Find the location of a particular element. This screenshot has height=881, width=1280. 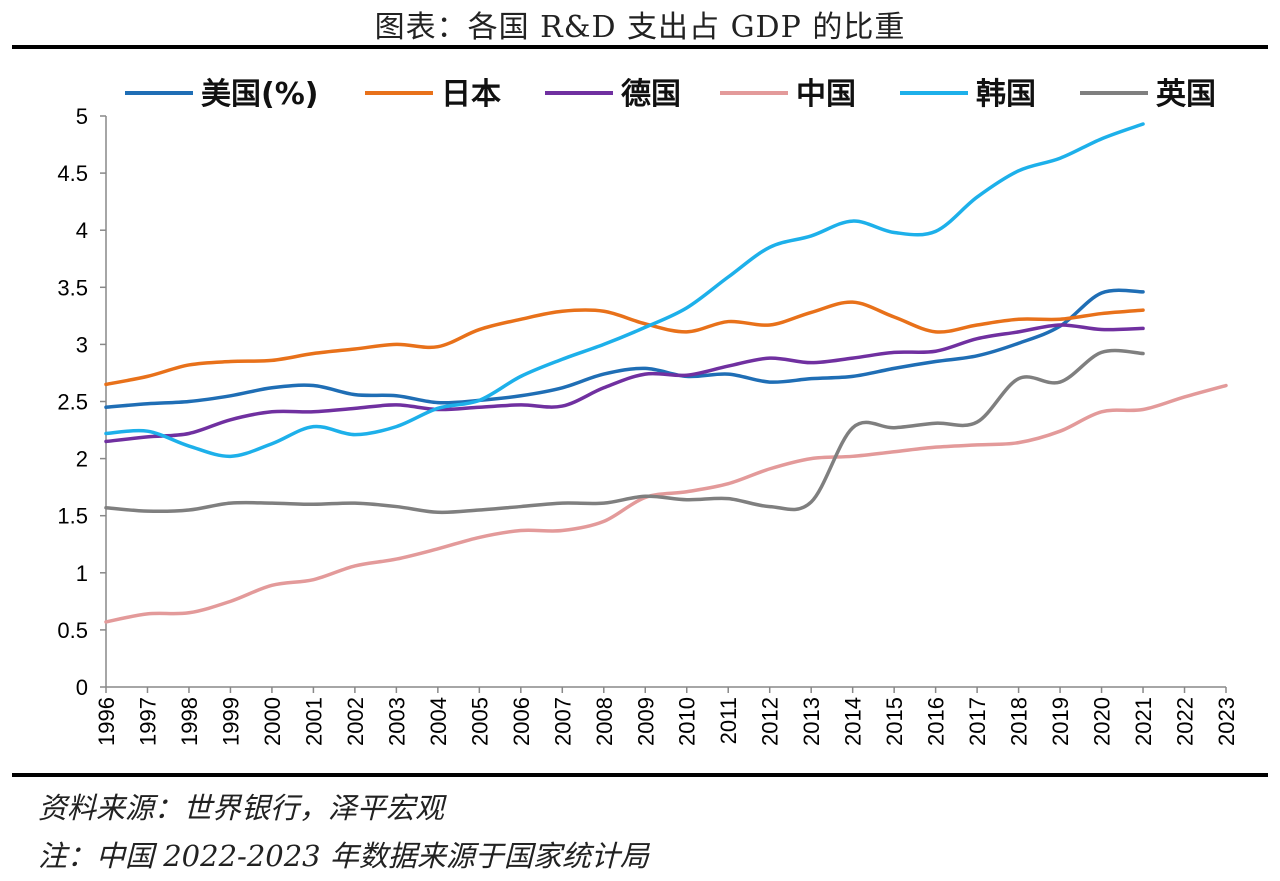

y-tick-label: 0 is located at coordinates (82, 687).